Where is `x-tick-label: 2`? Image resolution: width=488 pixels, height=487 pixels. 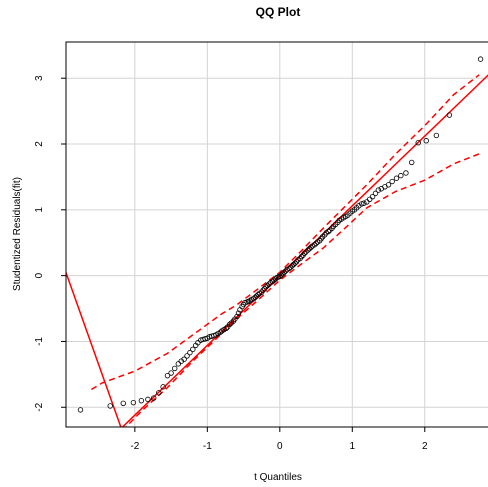 x-tick-label: 2 is located at coordinates (425, 446).